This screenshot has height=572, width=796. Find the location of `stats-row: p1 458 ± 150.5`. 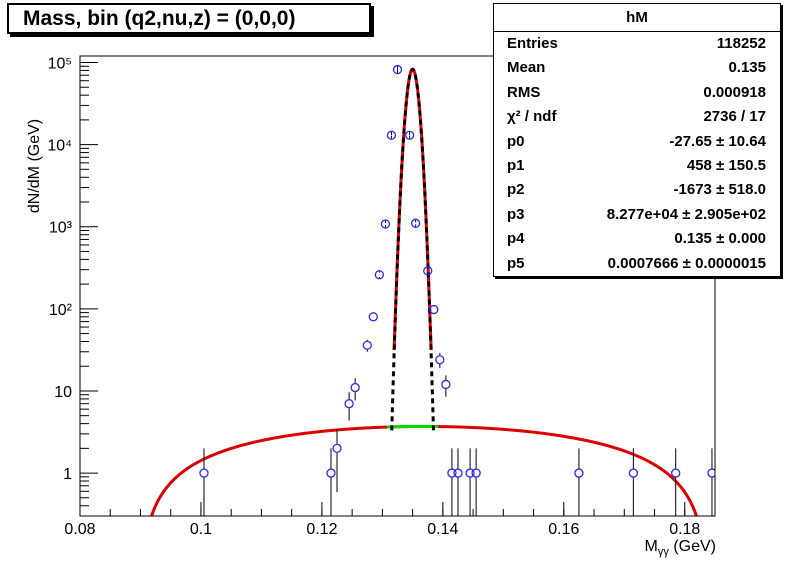

stats-row: p1 458 ± 150.5 is located at coordinates (636, 165).